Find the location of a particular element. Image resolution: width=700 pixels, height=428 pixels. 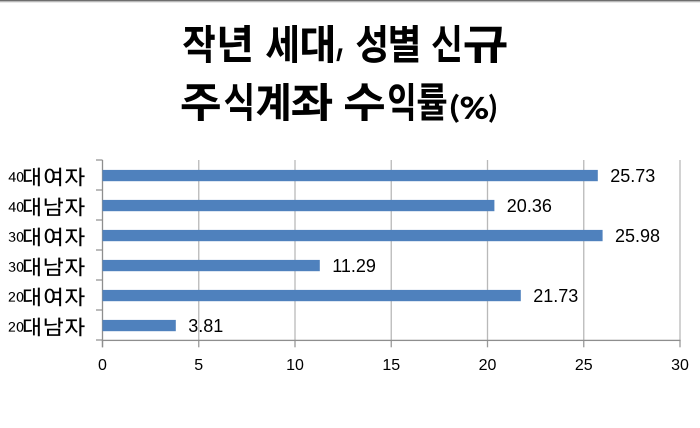

svg-text: 30 is located at coordinates (680, 365).